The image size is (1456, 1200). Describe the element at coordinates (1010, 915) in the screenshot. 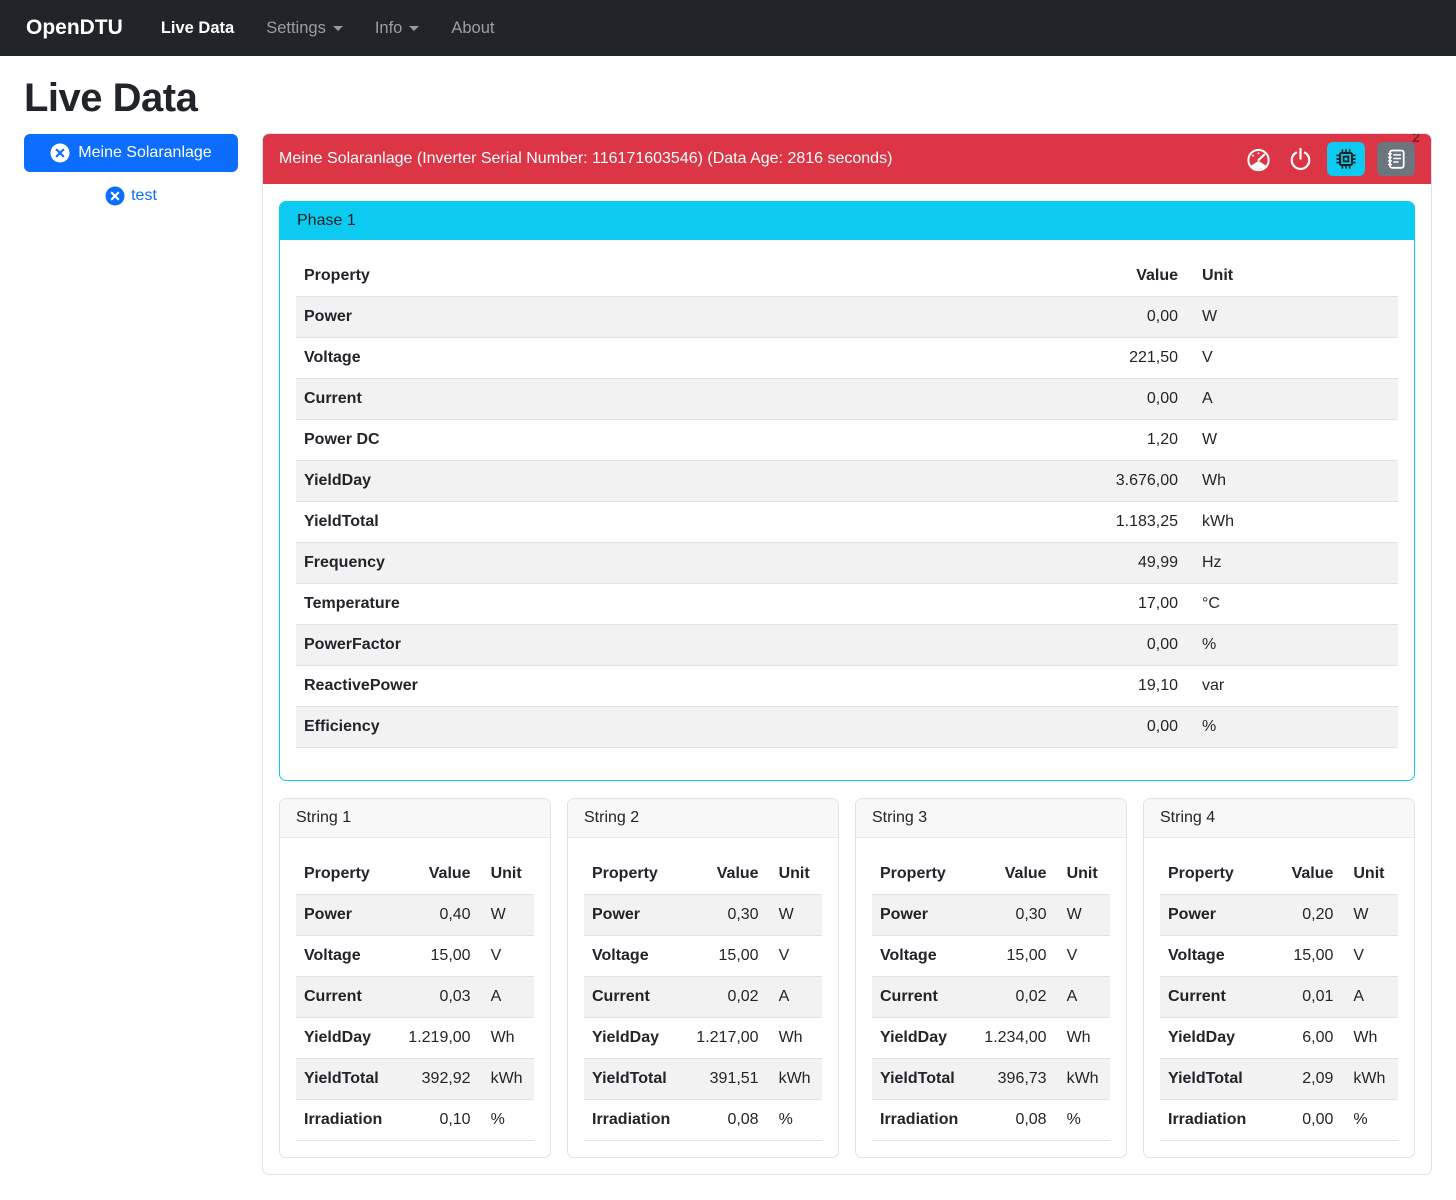

I see `value-cell: 0,30` at that location.